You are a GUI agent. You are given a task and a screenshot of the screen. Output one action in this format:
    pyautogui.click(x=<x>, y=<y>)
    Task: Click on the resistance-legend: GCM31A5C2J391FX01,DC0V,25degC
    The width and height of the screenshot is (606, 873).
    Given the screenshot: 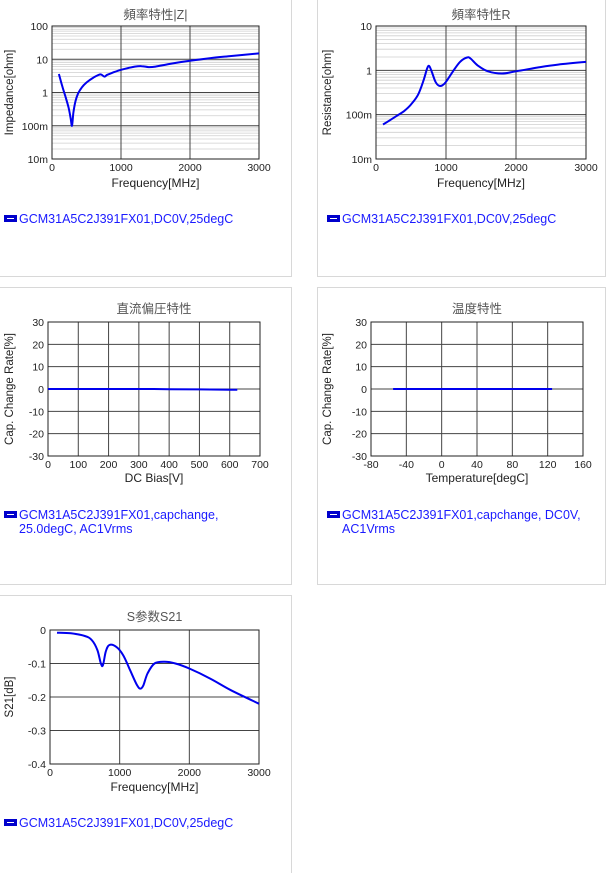 What is the action you would take?
    pyautogui.click(x=441, y=219)
    